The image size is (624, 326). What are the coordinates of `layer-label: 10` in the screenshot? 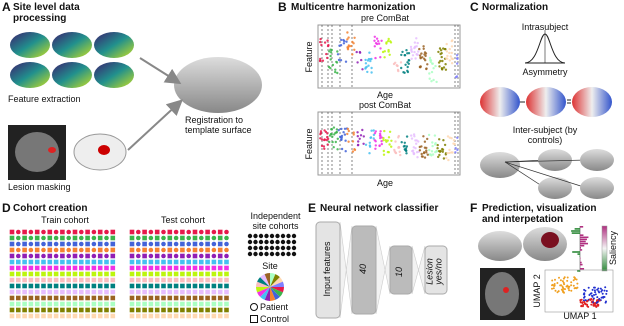 It's located at (399, 271).